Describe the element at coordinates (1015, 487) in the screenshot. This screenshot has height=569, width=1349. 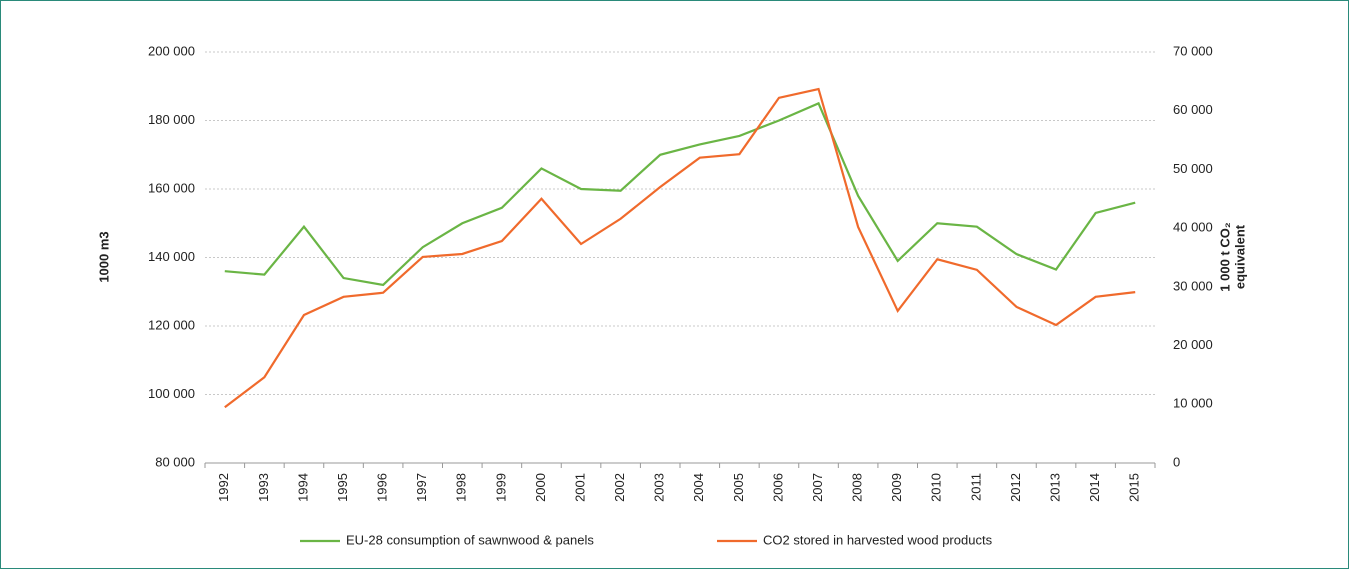
I see `x-tick-label: 2012` at that location.